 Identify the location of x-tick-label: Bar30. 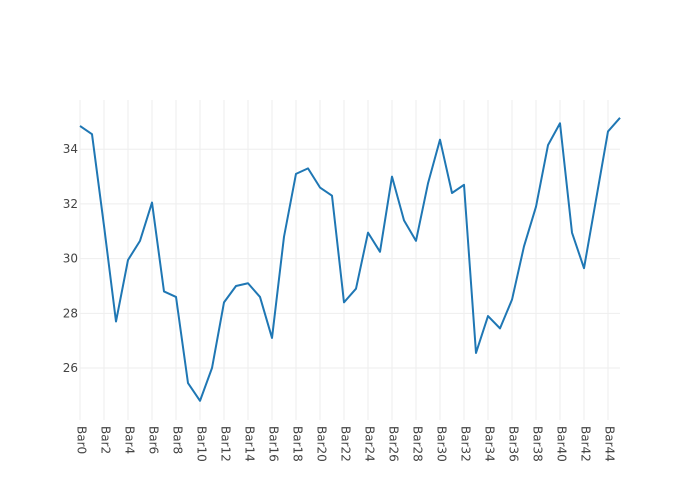
(442, 444).